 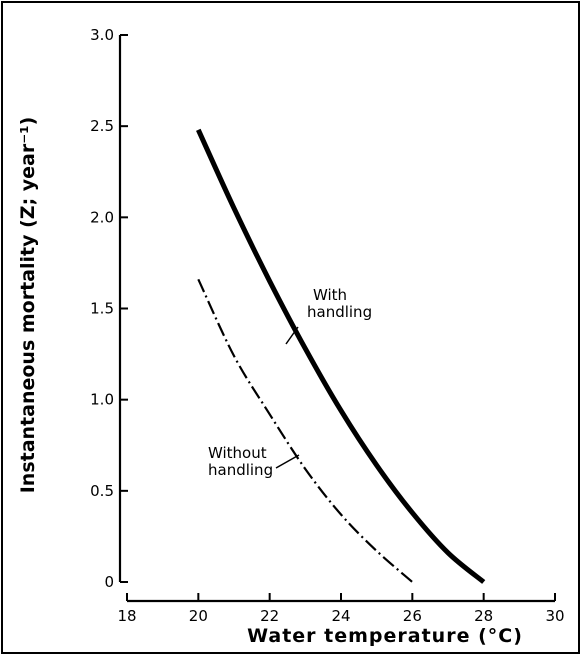 I want to click on with-handling-label: With handling, so click(x=339, y=303).